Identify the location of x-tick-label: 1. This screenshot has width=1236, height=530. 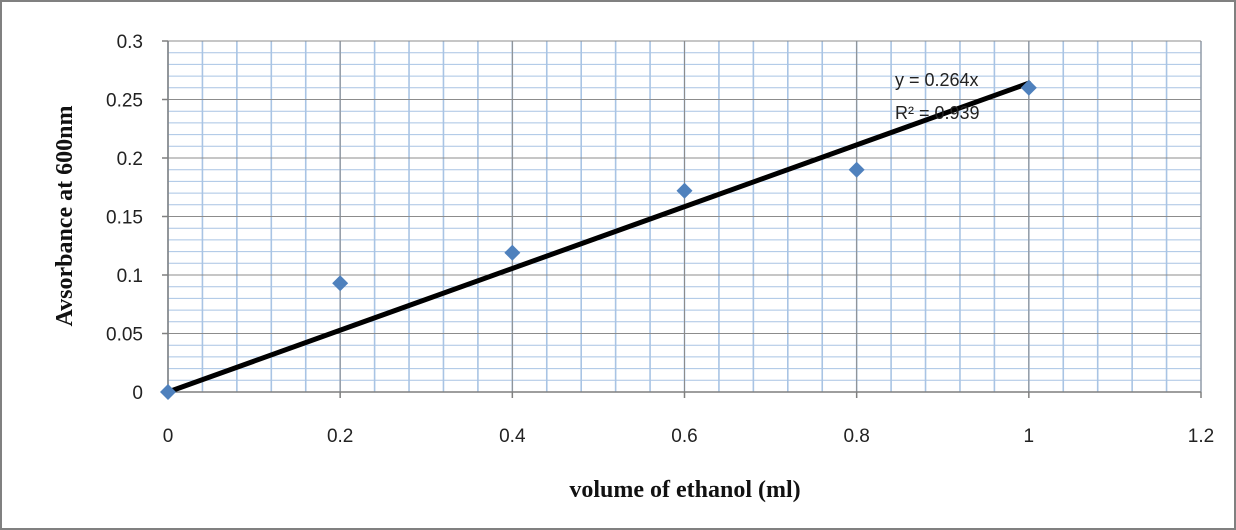
(1029, 436).